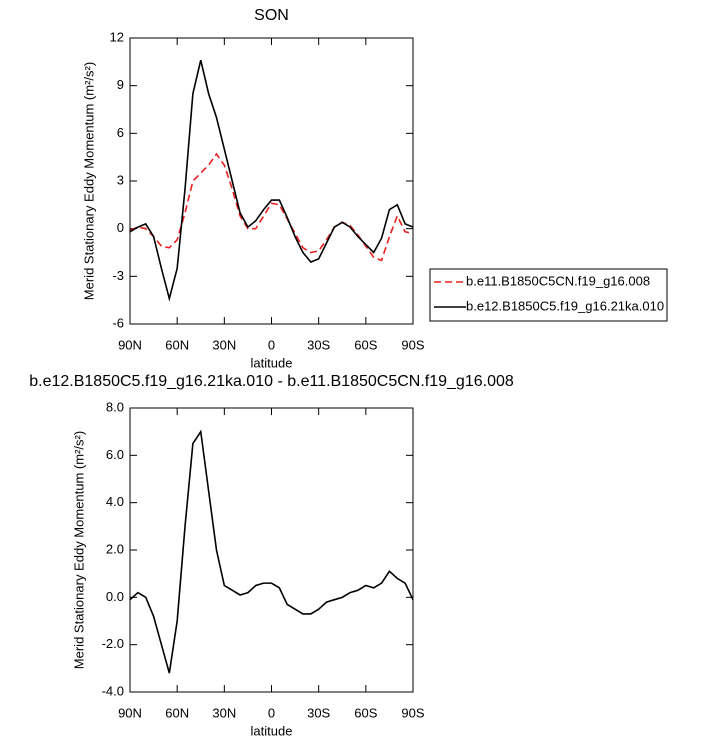  What do you see at coordinates (115, 454) in the screenshot?
I see `y-tick-label: 6.0` at bounding box center [115, 454].